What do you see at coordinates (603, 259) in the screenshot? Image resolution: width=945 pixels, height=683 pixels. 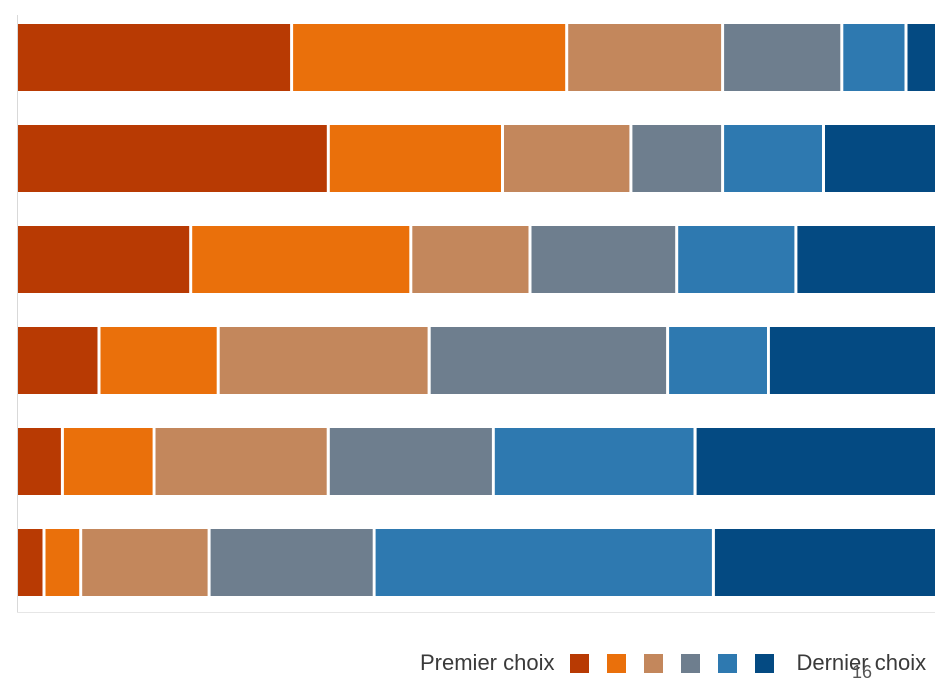 I see `bar-segment-row3-series4` at bounding box center [603, 259].